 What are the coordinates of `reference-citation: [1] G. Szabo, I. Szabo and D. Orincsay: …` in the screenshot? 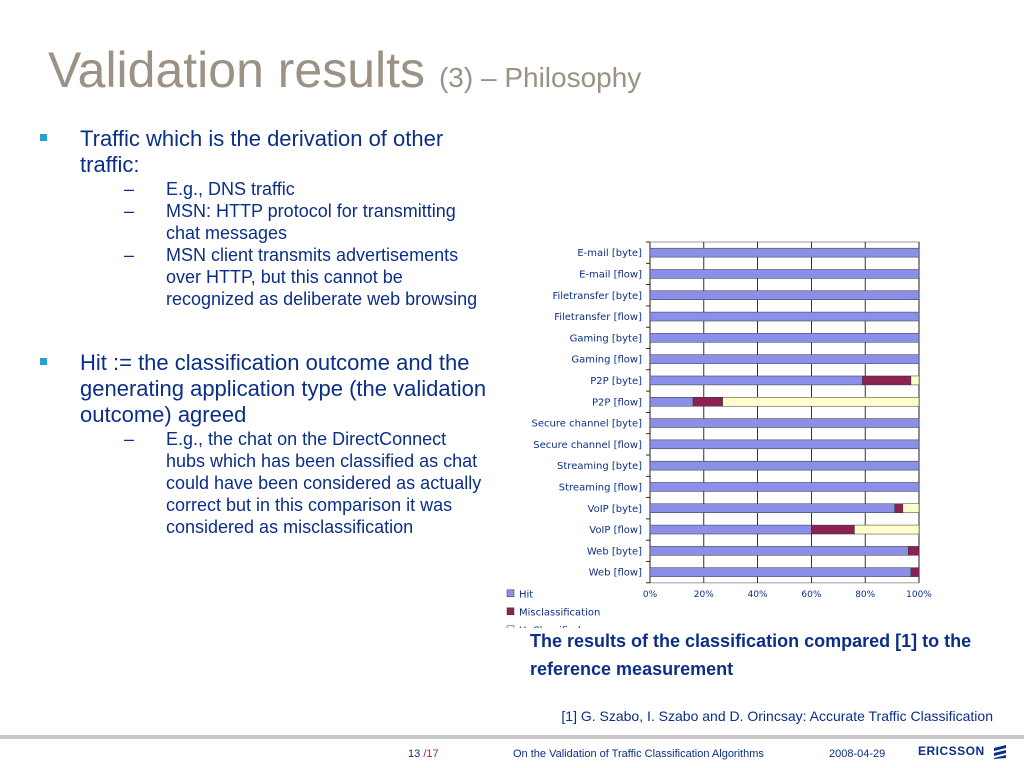 It's located at (777, 716).